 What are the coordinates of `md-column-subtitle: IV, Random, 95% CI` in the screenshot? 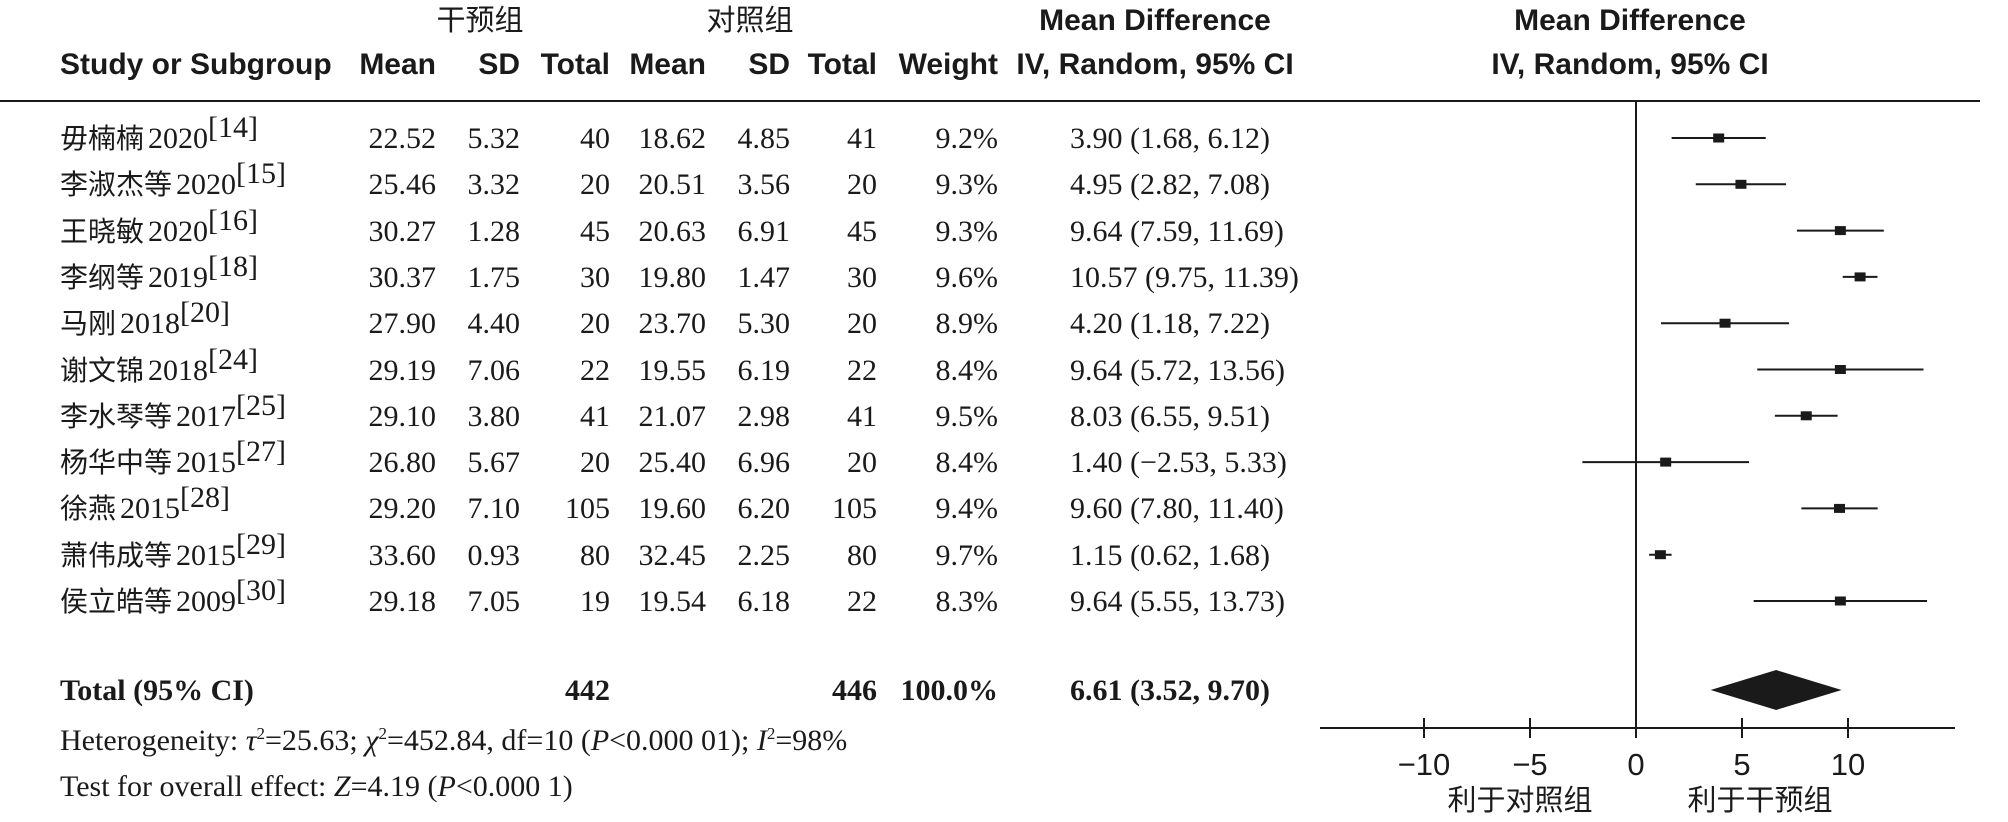 It's located at (1155, 64).